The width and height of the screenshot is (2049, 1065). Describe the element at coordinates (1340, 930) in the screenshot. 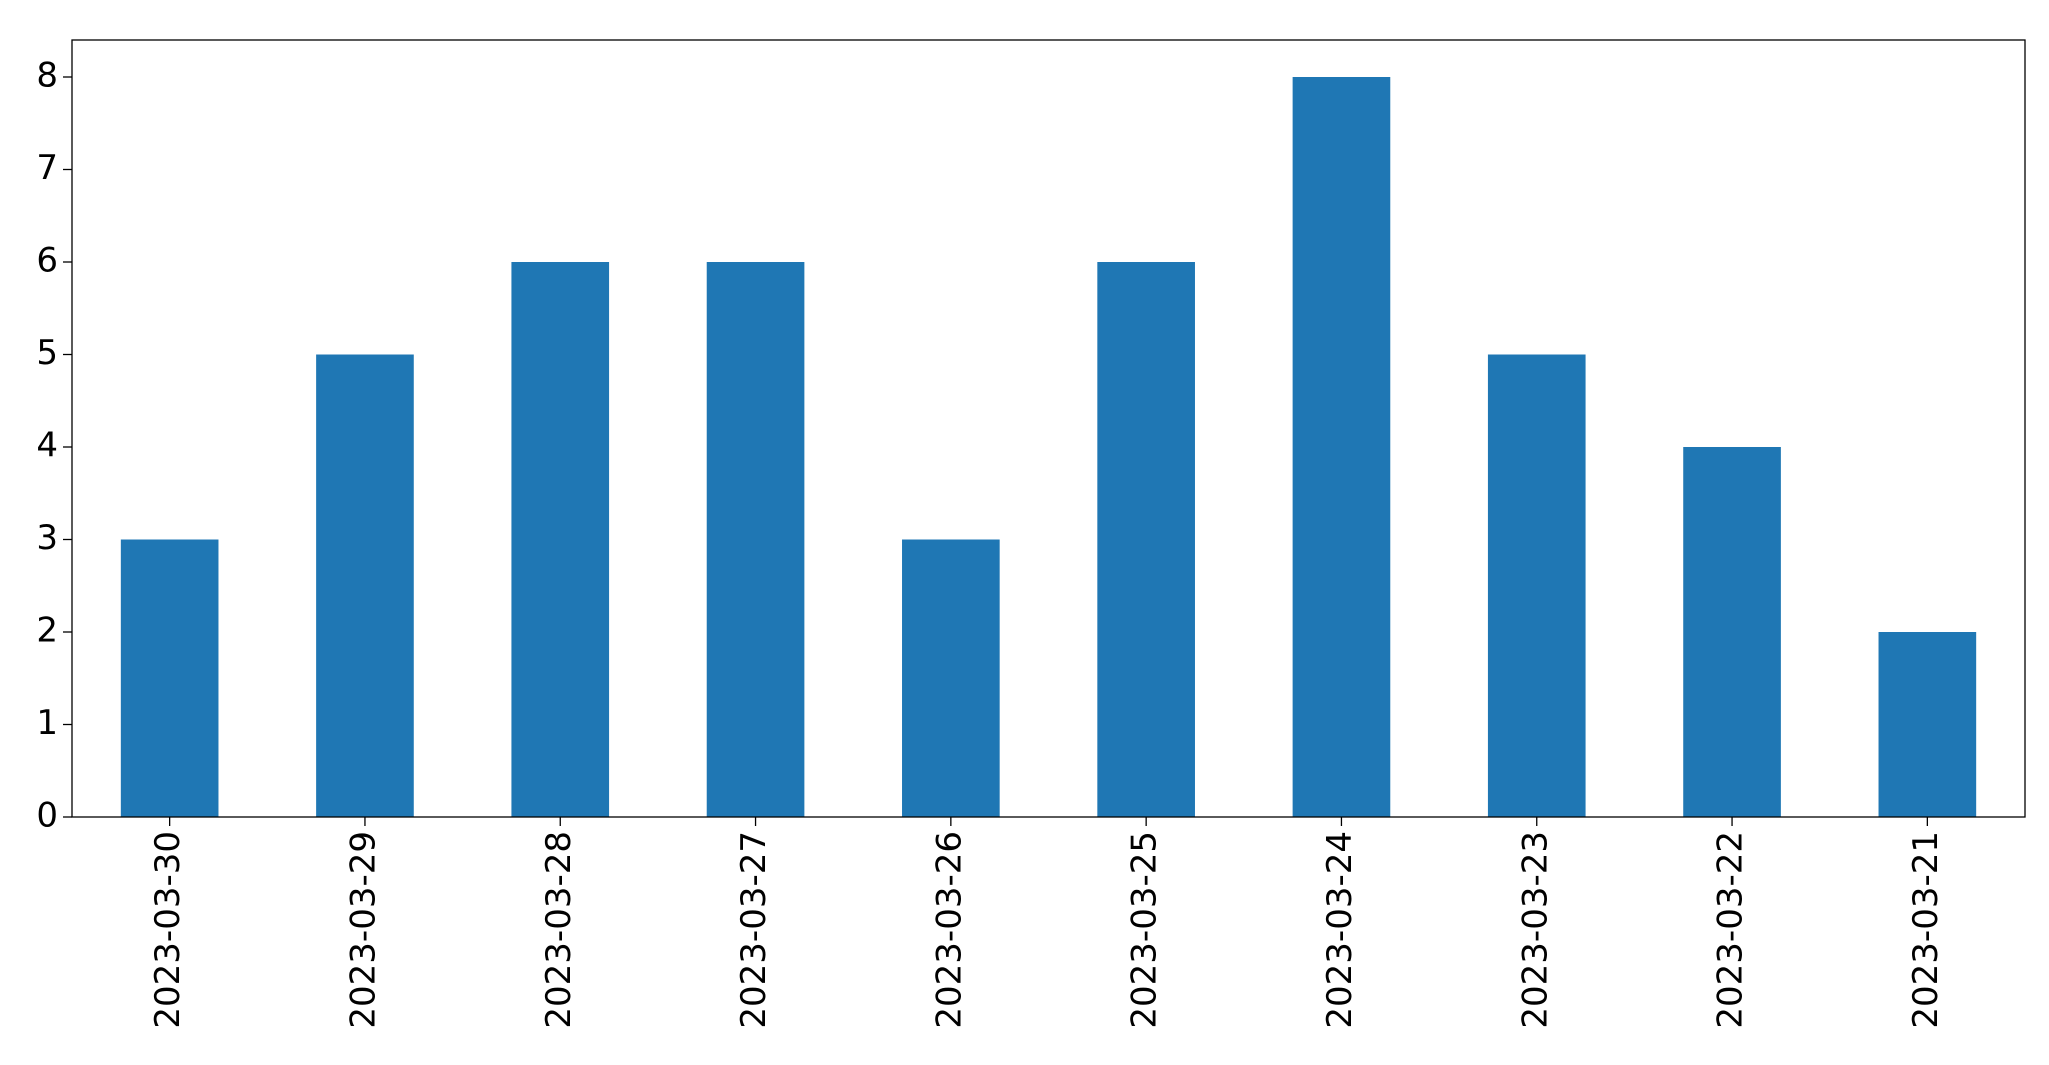

I see `x-tick-label: 2023-03-24` at that location.